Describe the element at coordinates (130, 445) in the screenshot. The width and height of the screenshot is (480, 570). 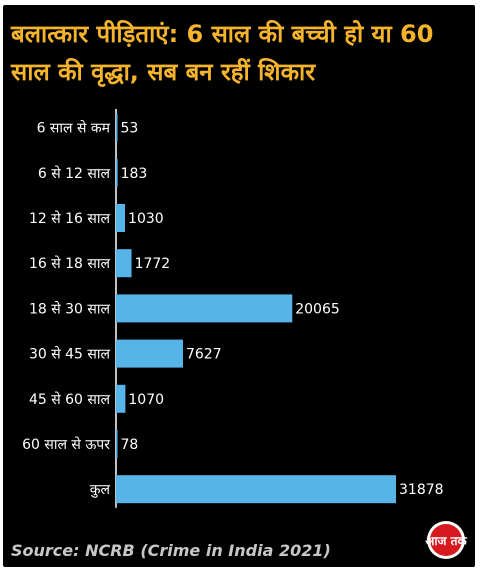
I see `value-label: 78` at that location.